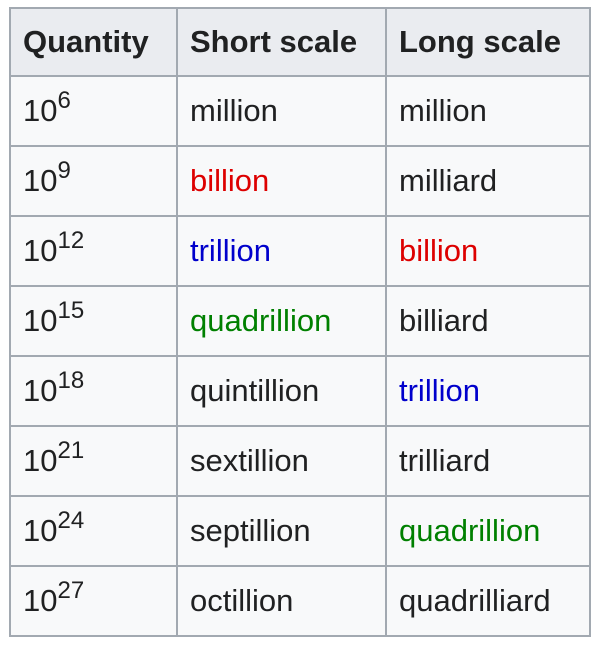  I want to click on quantity-cell: 1018, so click(93, 391).